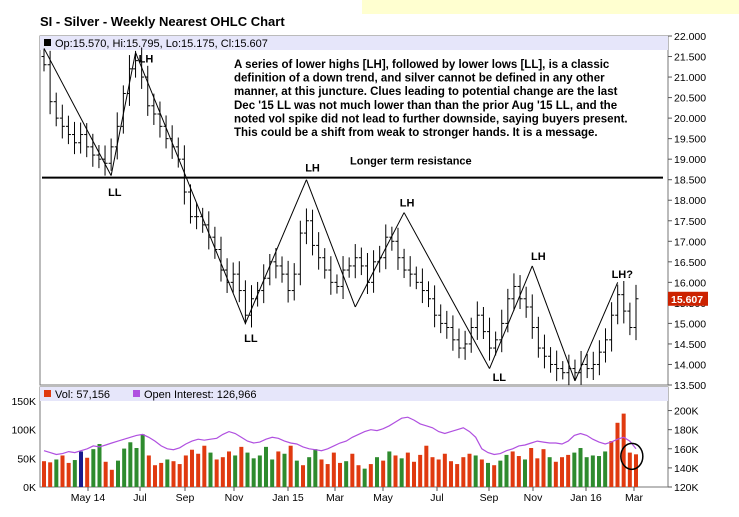 This screenshot has height=517, width=739. I want to click on price-tick-label: 20.500, so click(690, 99).